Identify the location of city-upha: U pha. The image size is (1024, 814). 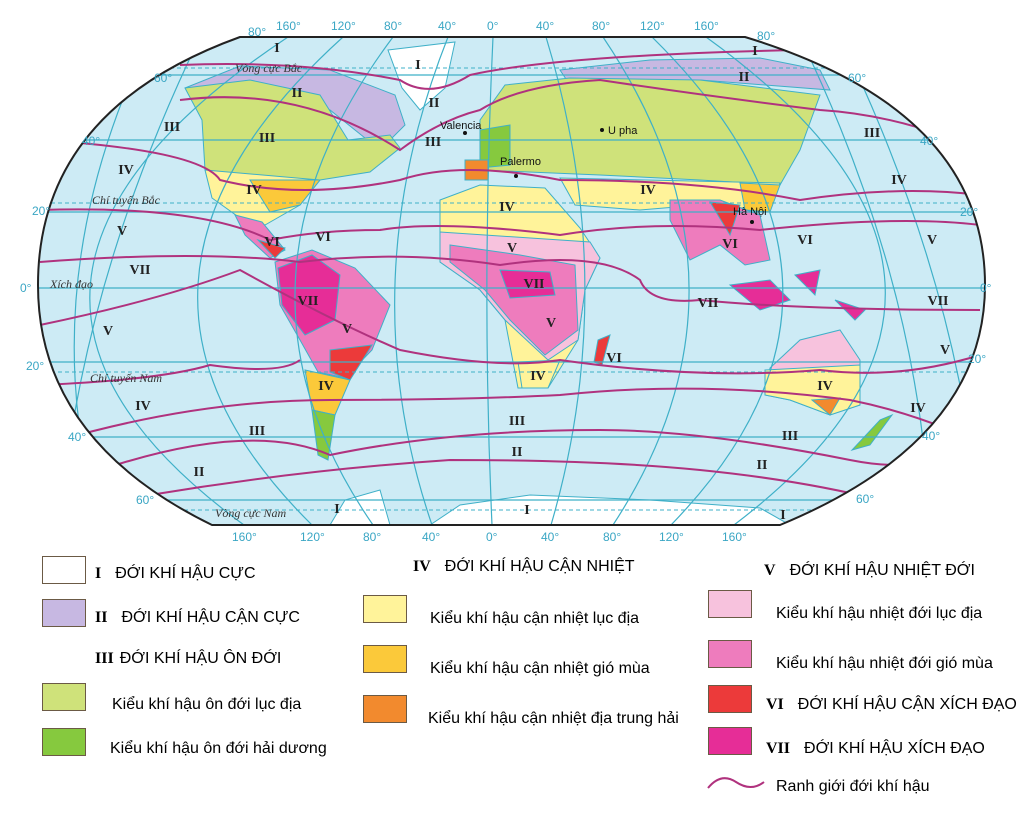
(623, 131).